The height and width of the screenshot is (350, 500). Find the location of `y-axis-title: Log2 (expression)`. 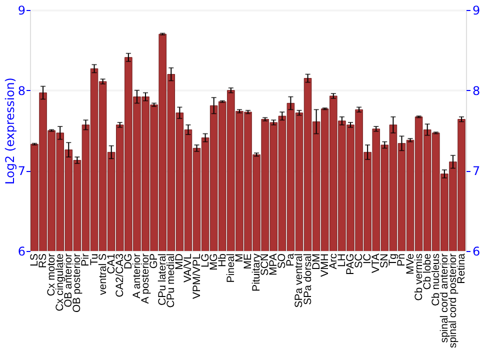

y-axis-title: Log2 (expression) is located at coordinates (9, 131).